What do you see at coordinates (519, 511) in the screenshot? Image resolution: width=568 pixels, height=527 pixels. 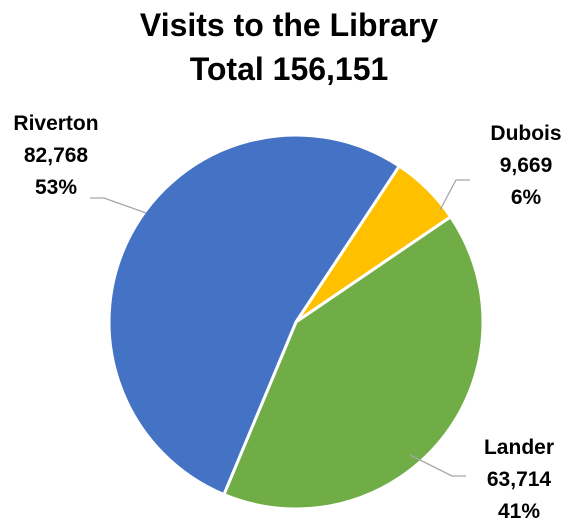 I see `slice-percent-label: 41%` at bounding box center [519, 511].